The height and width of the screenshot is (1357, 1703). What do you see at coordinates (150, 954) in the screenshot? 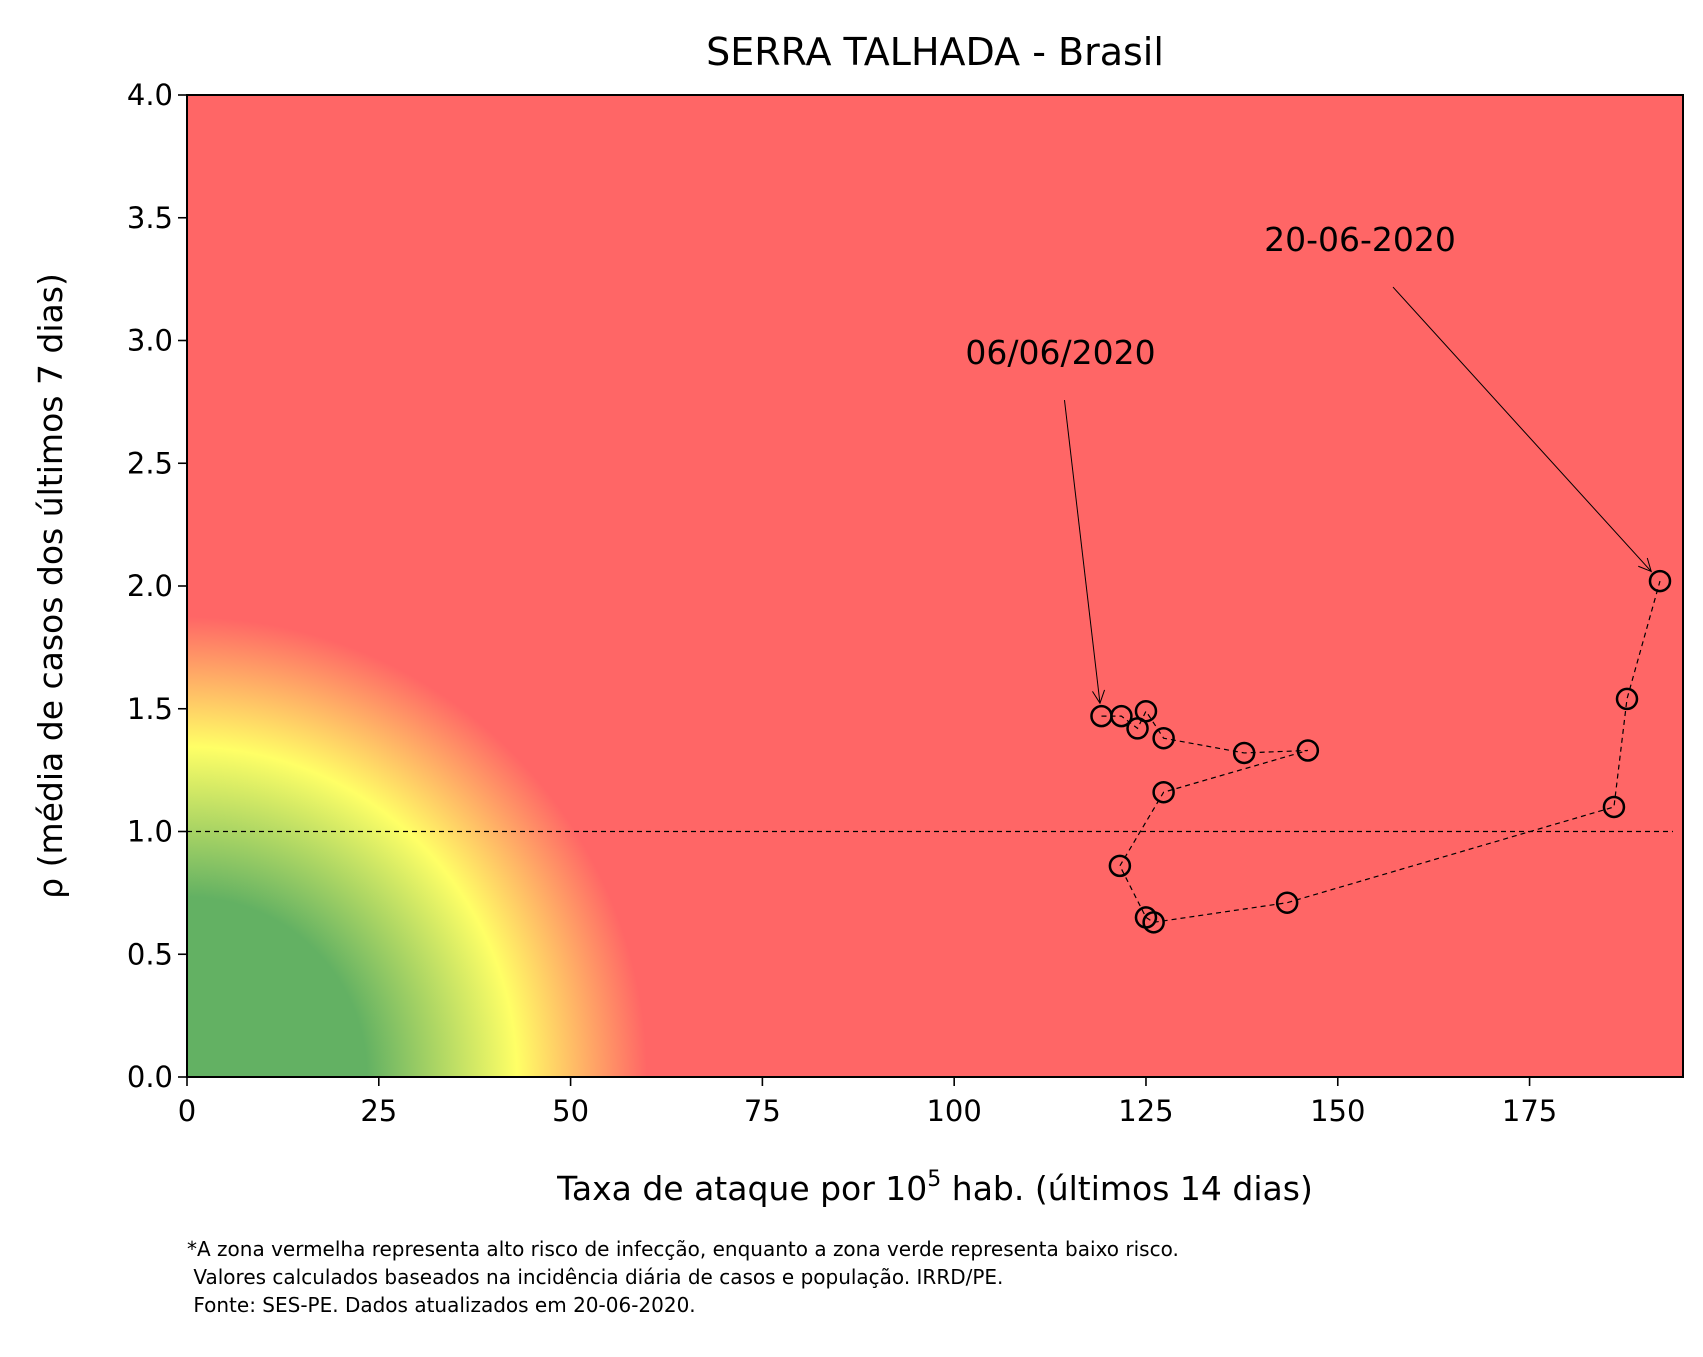
I see `y-tick-label: 0.5` at bounding box center [150, 954].